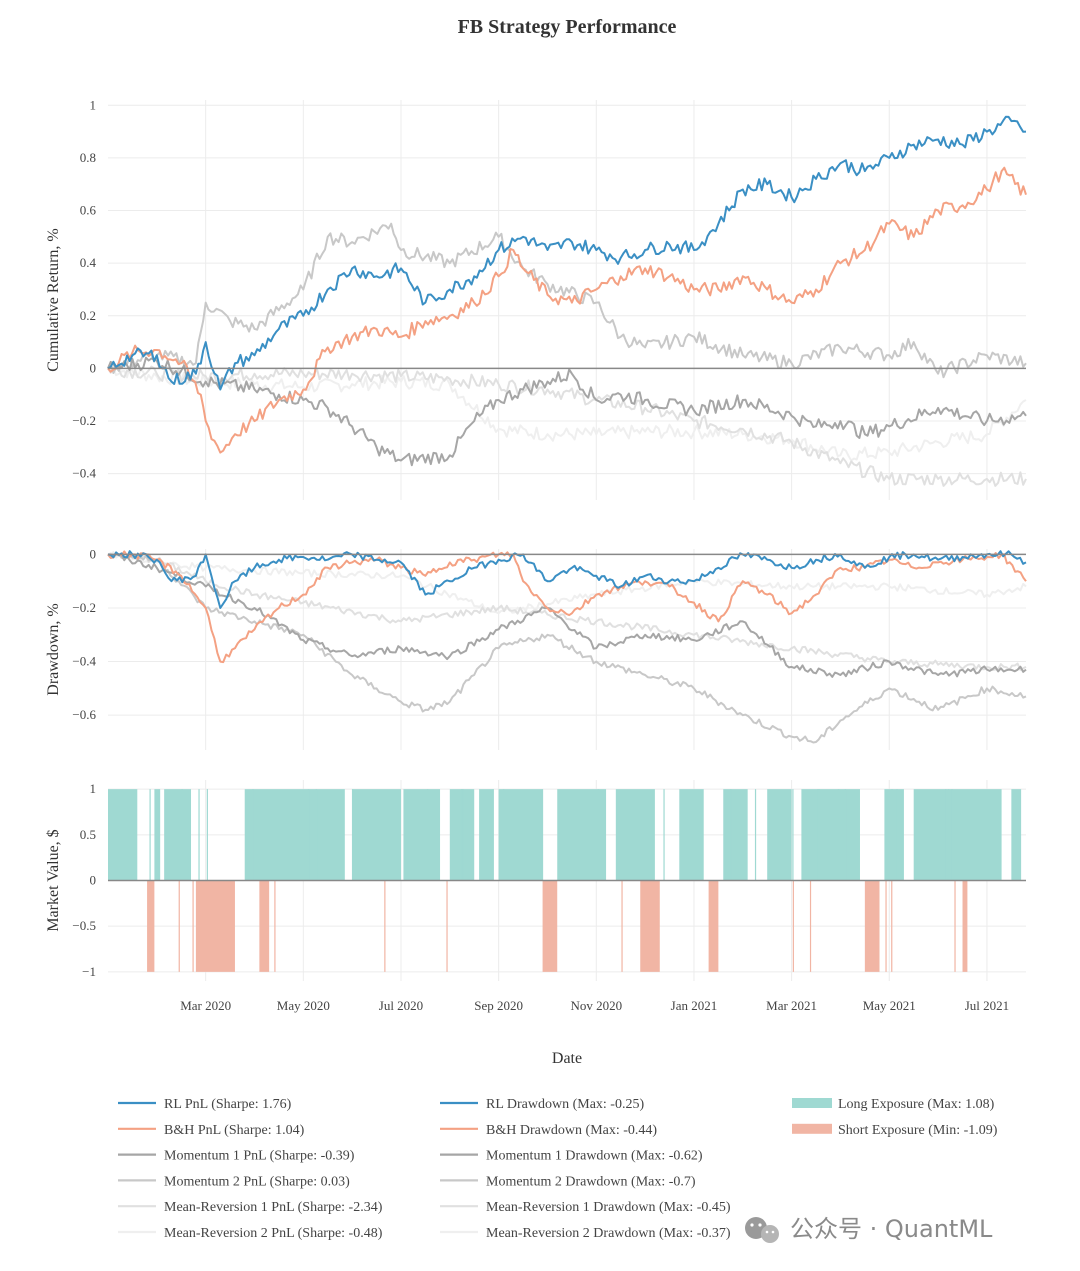 The height and width of the screenshot is (1271, 1080). What do you see at coordinates (596, 1005) in the screenshot?
I see `x-tick-label: Nov 2020` at bounding box center [596, 1005].